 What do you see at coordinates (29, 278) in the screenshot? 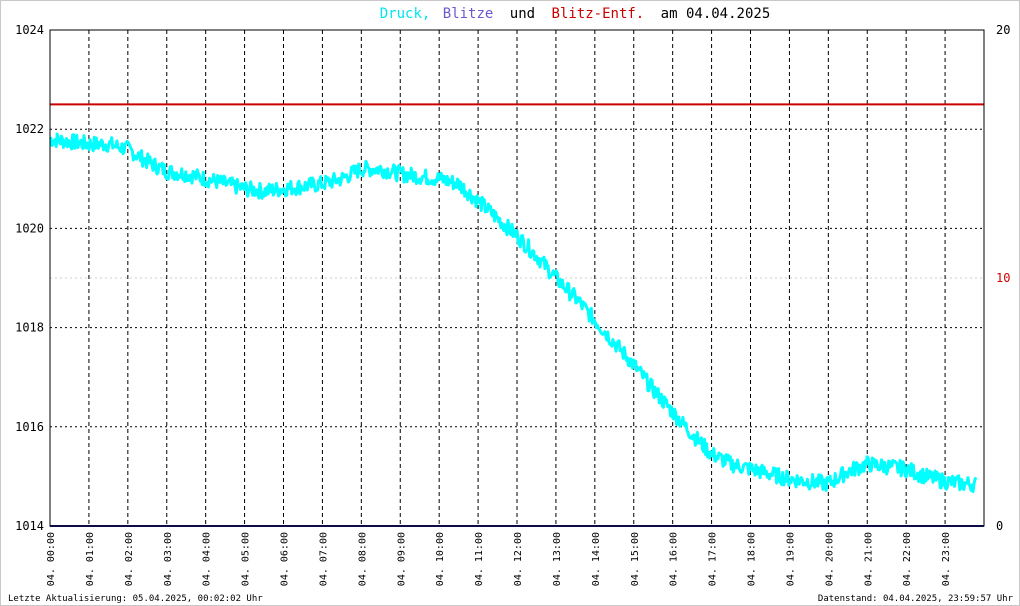
I see `y-axis-left: 1014 1016 1018 1020 1022 1024` at bounding box center [29, 278].